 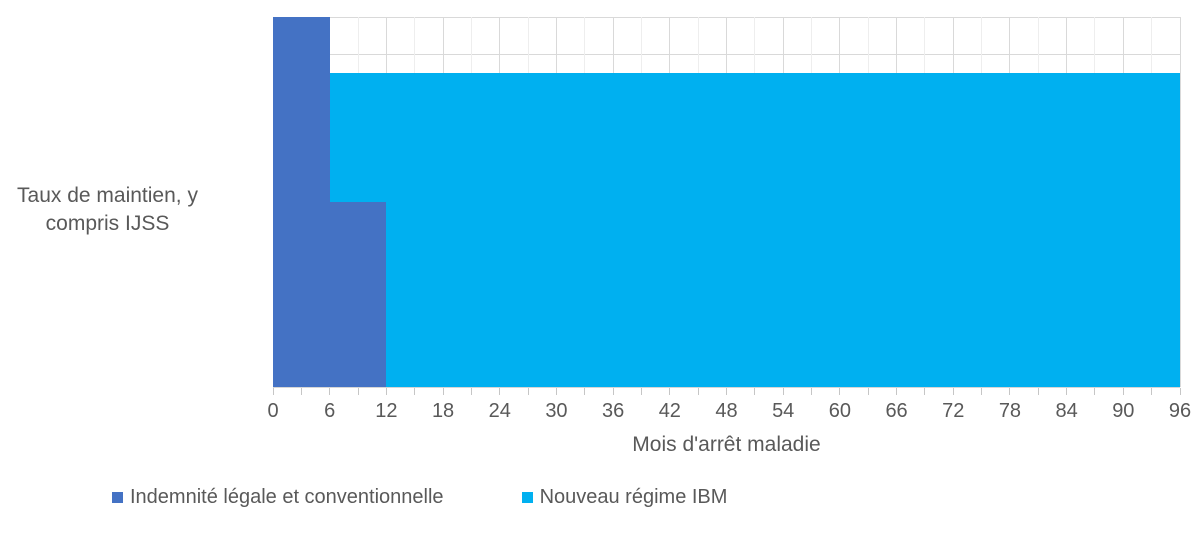 What do you see at coordinates (443, 411) in the screenshot?
I see `x-tick-label: 18` at bounding box center [443, 411].